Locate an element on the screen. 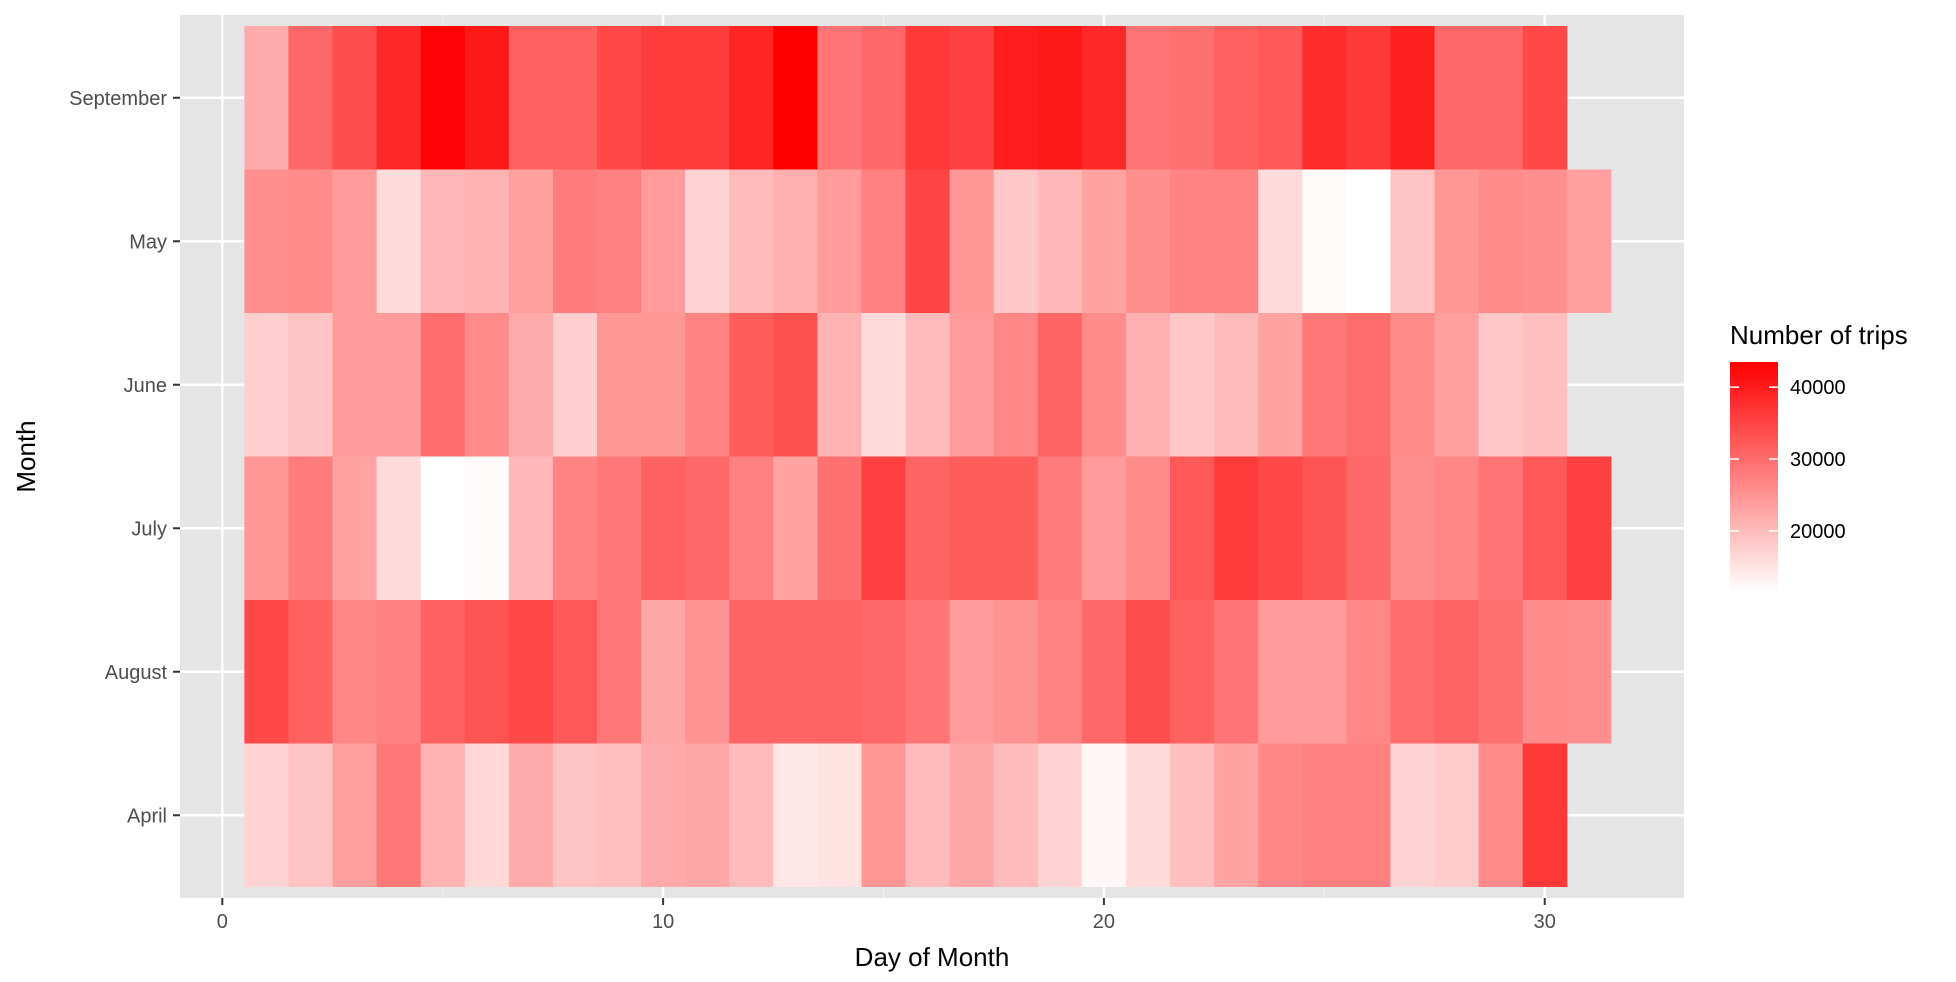 This screenshot has width=1956, height=982. heatmap-tile: June 17: 24000 is located at coordinates (972, 385).